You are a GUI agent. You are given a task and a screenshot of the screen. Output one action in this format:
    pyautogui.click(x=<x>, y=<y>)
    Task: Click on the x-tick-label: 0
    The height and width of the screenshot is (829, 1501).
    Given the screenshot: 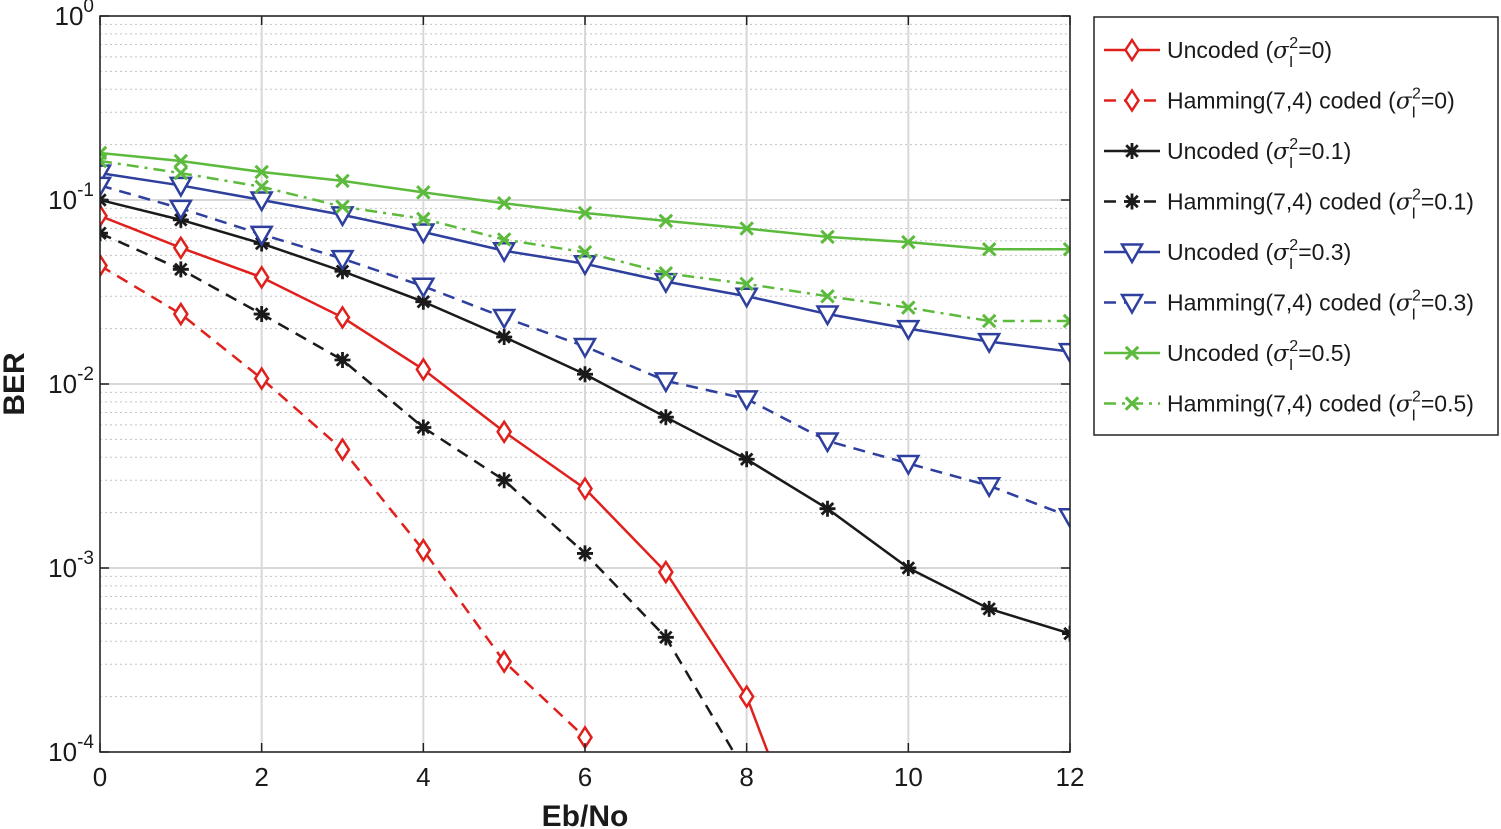 What is the action you would take?
    pyautogui.click(x=100, y=777)
    